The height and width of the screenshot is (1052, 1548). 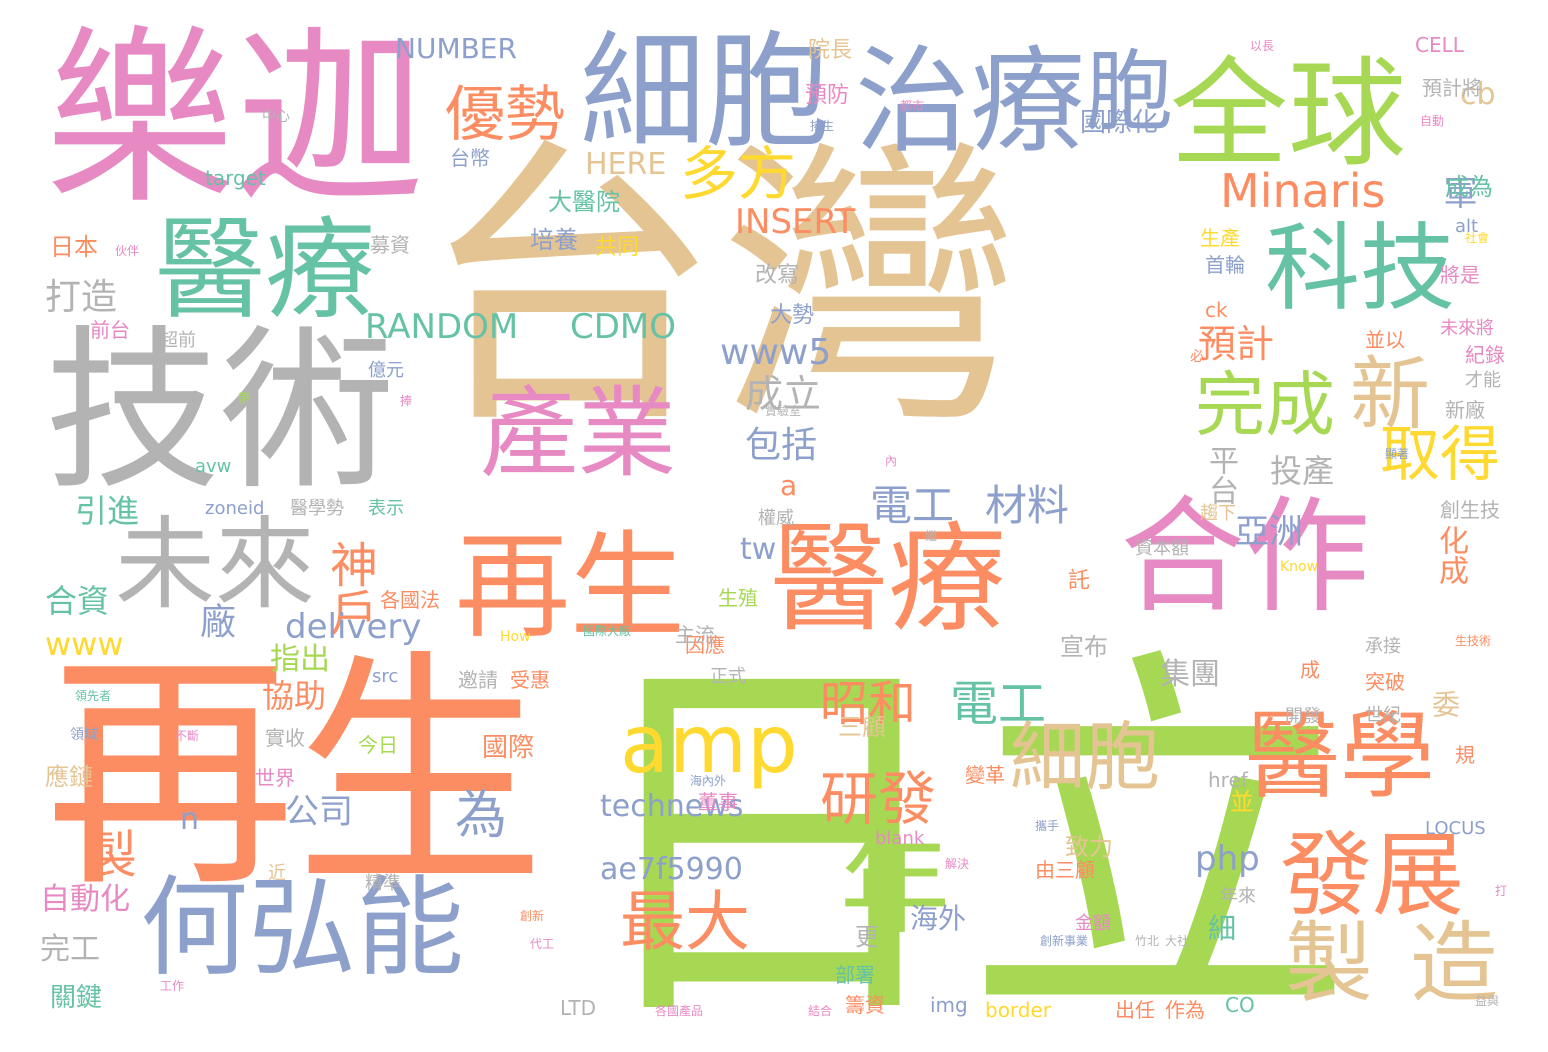 What do you see at coordinates (1383, 646) in the screenshot?
I see `word-131: 承接` at bounding box center [1383, 646].